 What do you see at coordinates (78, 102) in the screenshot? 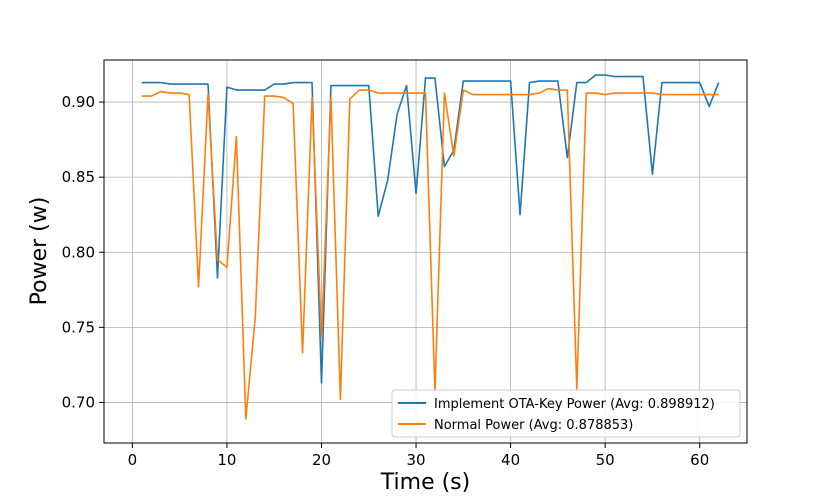
I see `y-tick-label: 0.90` at bounding box center [78, 102].